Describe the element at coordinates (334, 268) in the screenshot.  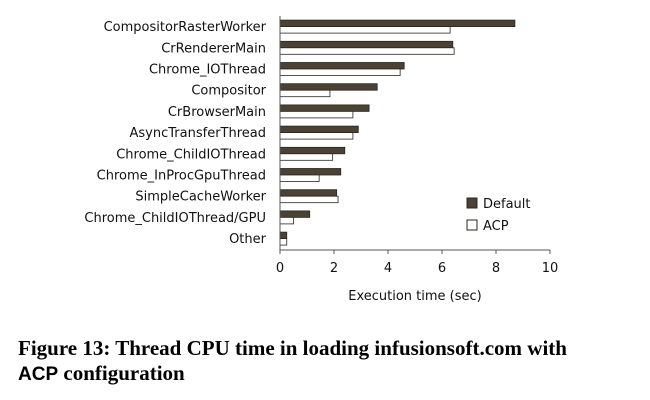
I see `x-tick-label: 2` at that location.